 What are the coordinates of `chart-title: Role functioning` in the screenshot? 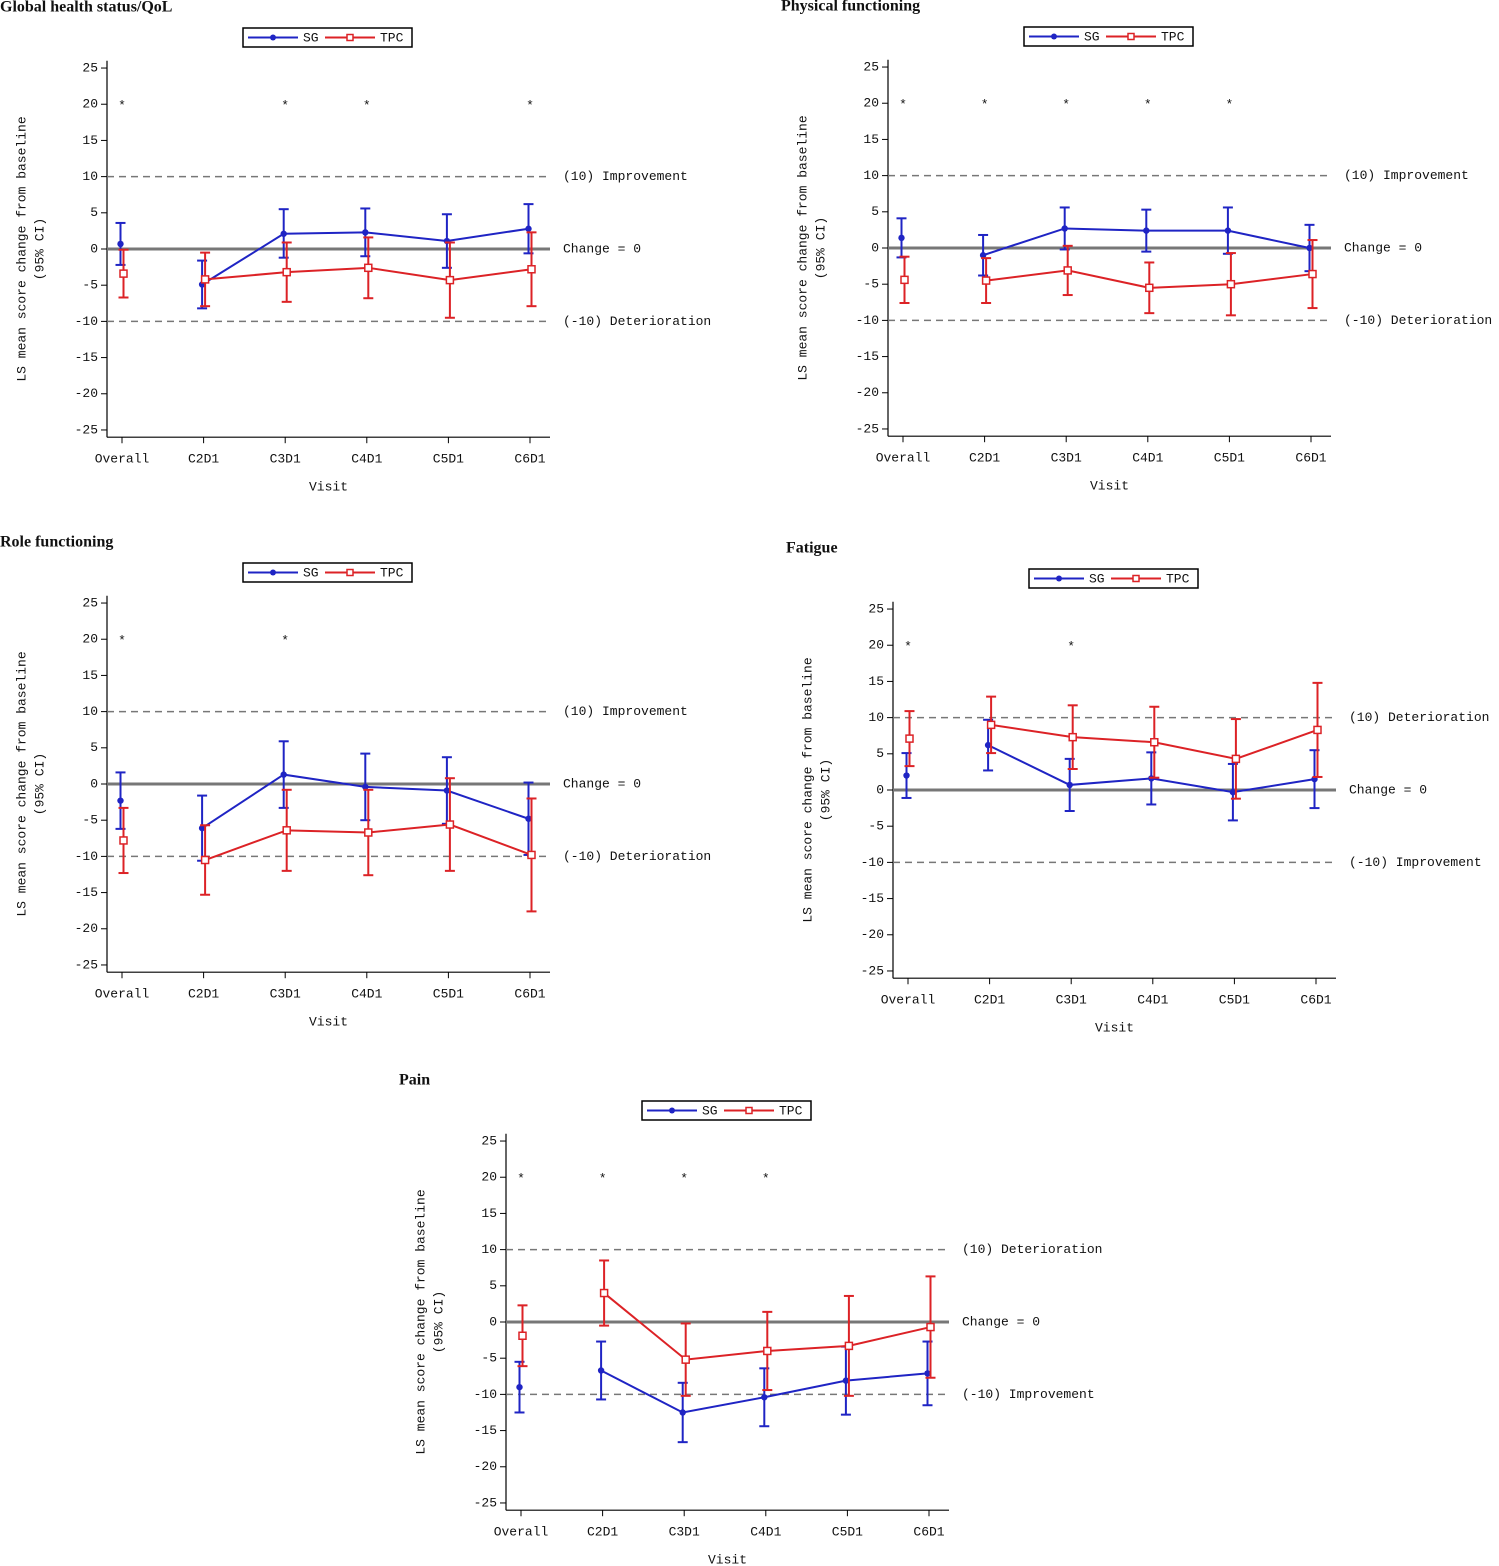 It's located at (56, 542).